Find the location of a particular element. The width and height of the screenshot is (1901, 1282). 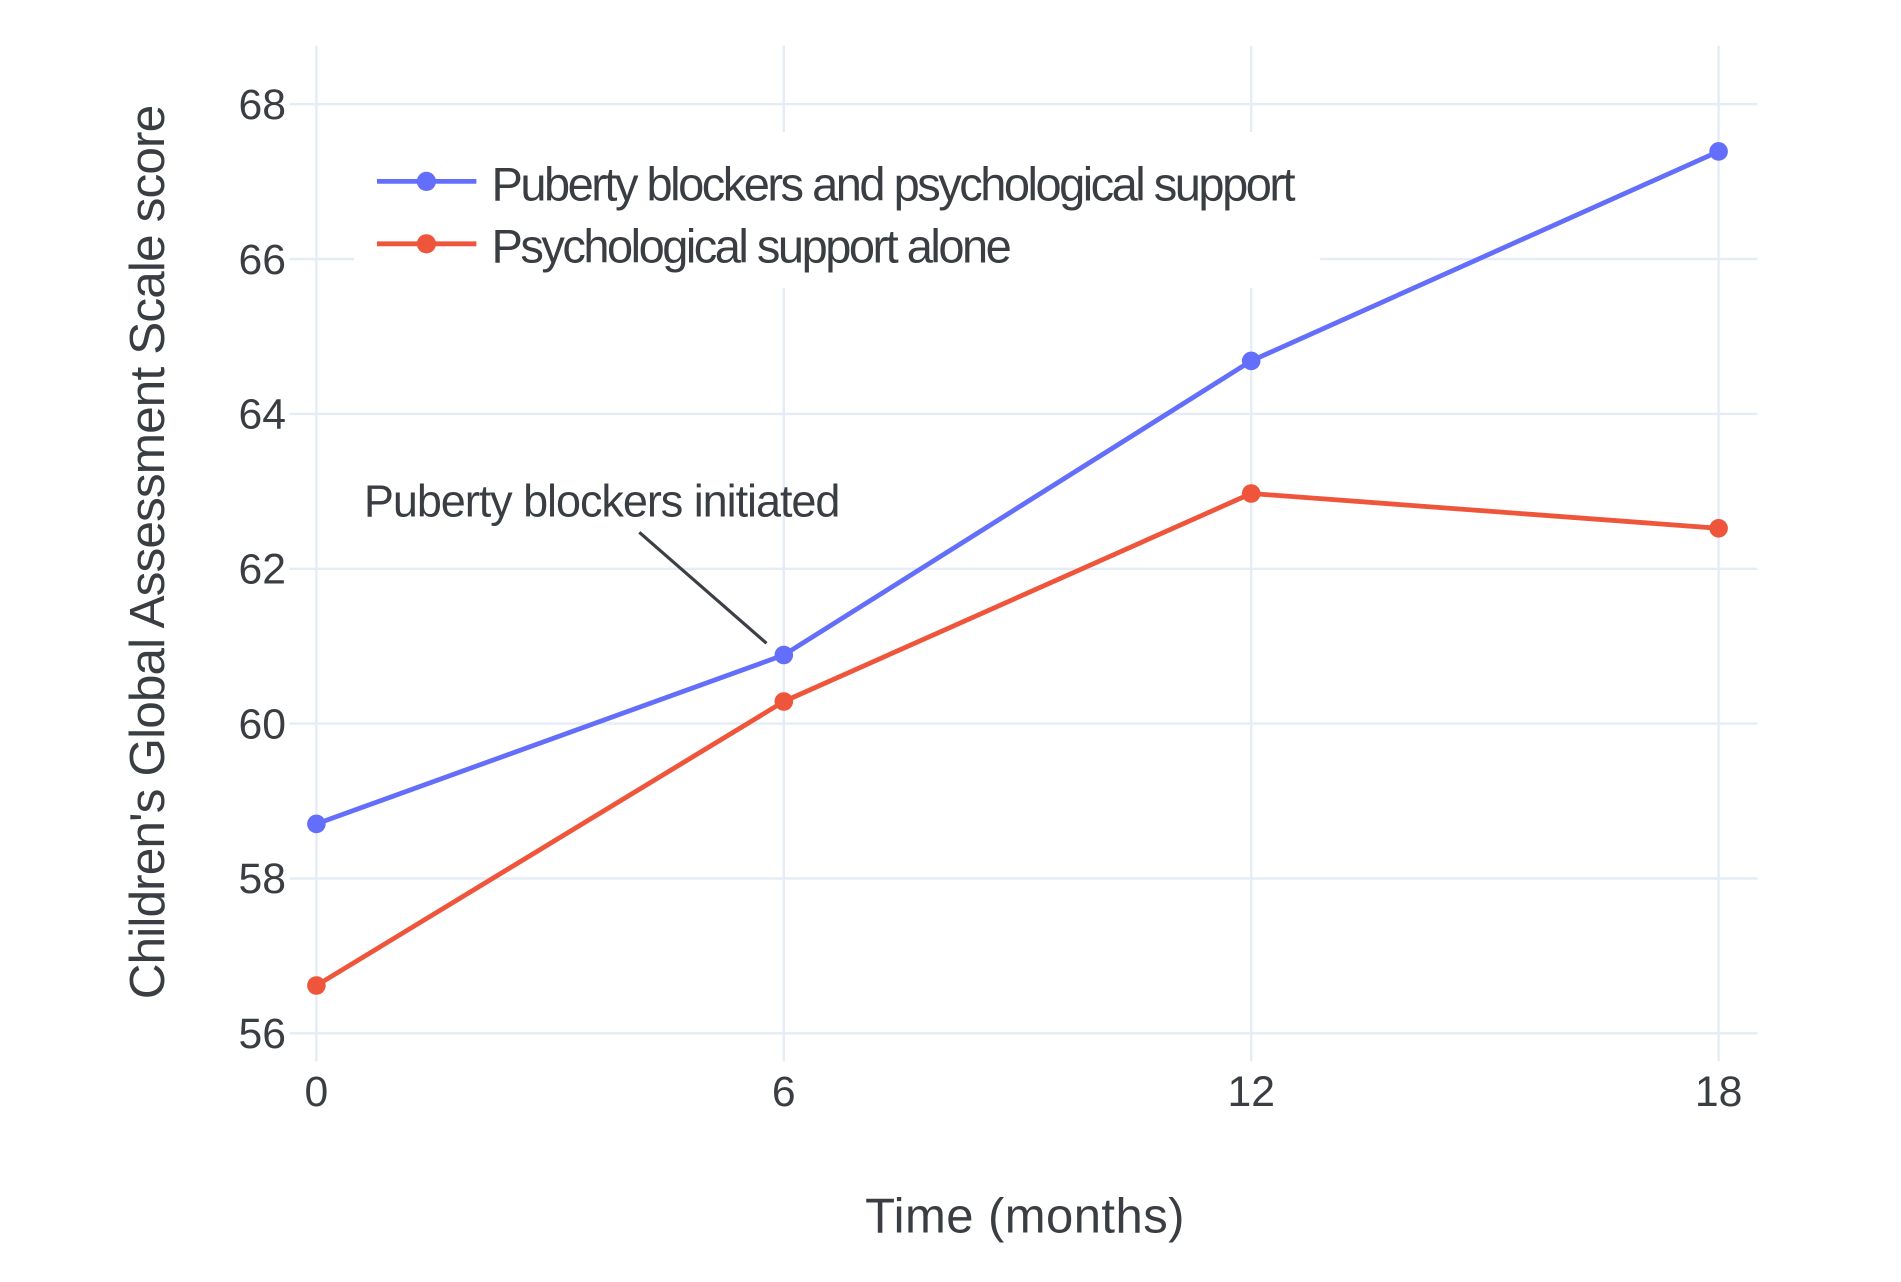

svg-text:Children's Global Assessment S: Children's Global Assessment Scale score is located at coordinates (147, 553).